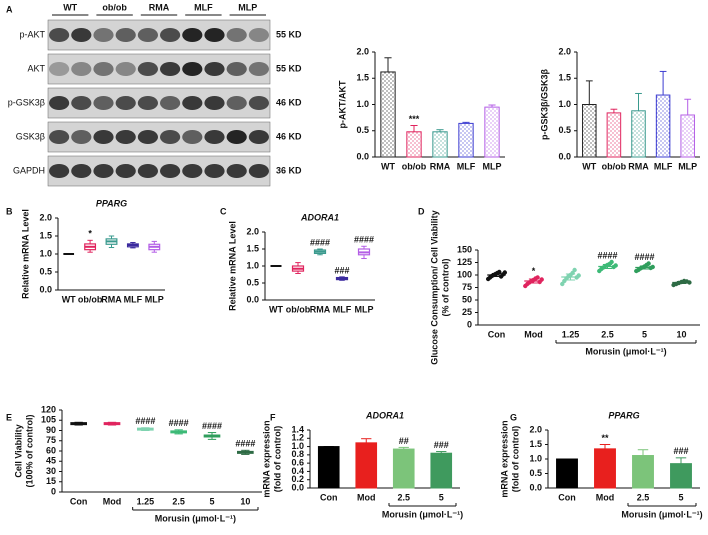 Image resolution: width=708 pixels, height=535 pixels. Describe the element at coordinates (504, 458) in the screenshot. I see `y-axis-label: mRNA expression` at that location.